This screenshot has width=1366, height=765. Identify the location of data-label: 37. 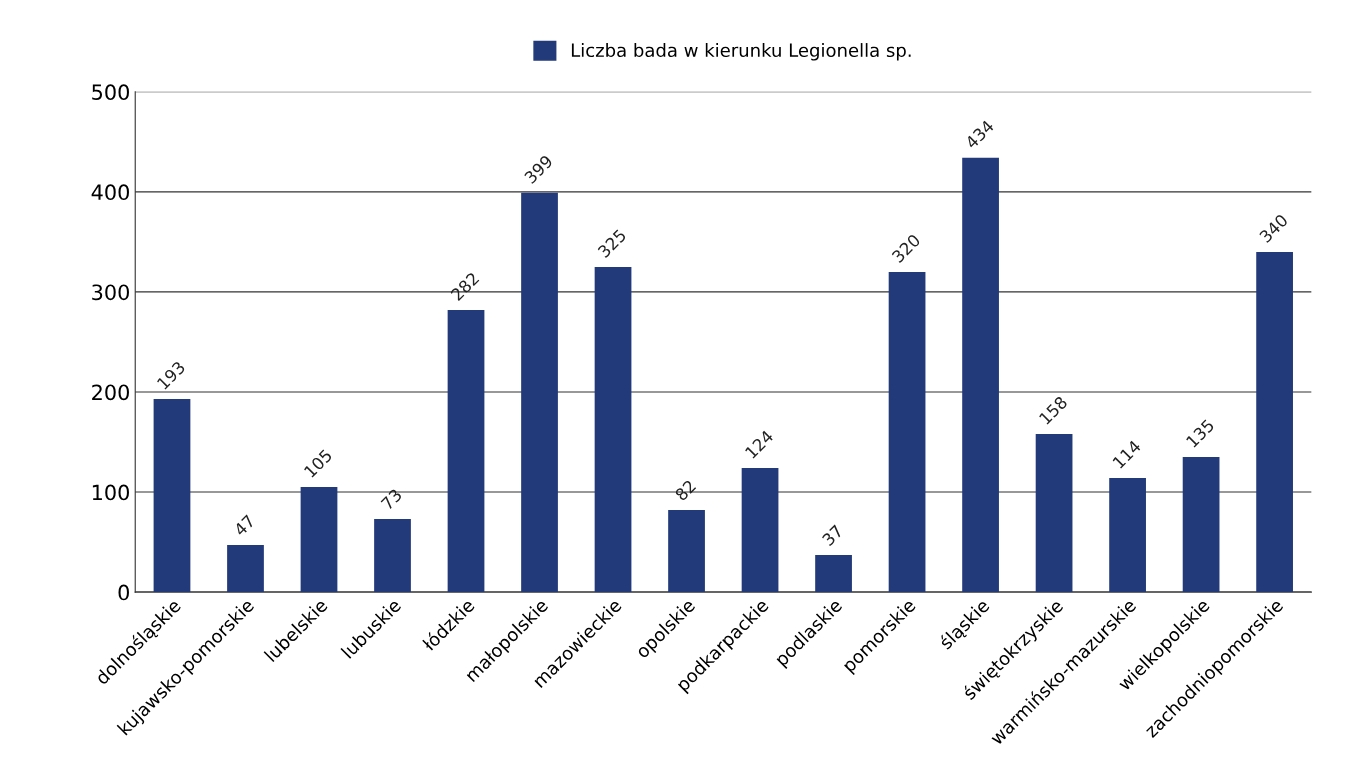
(832, 535).